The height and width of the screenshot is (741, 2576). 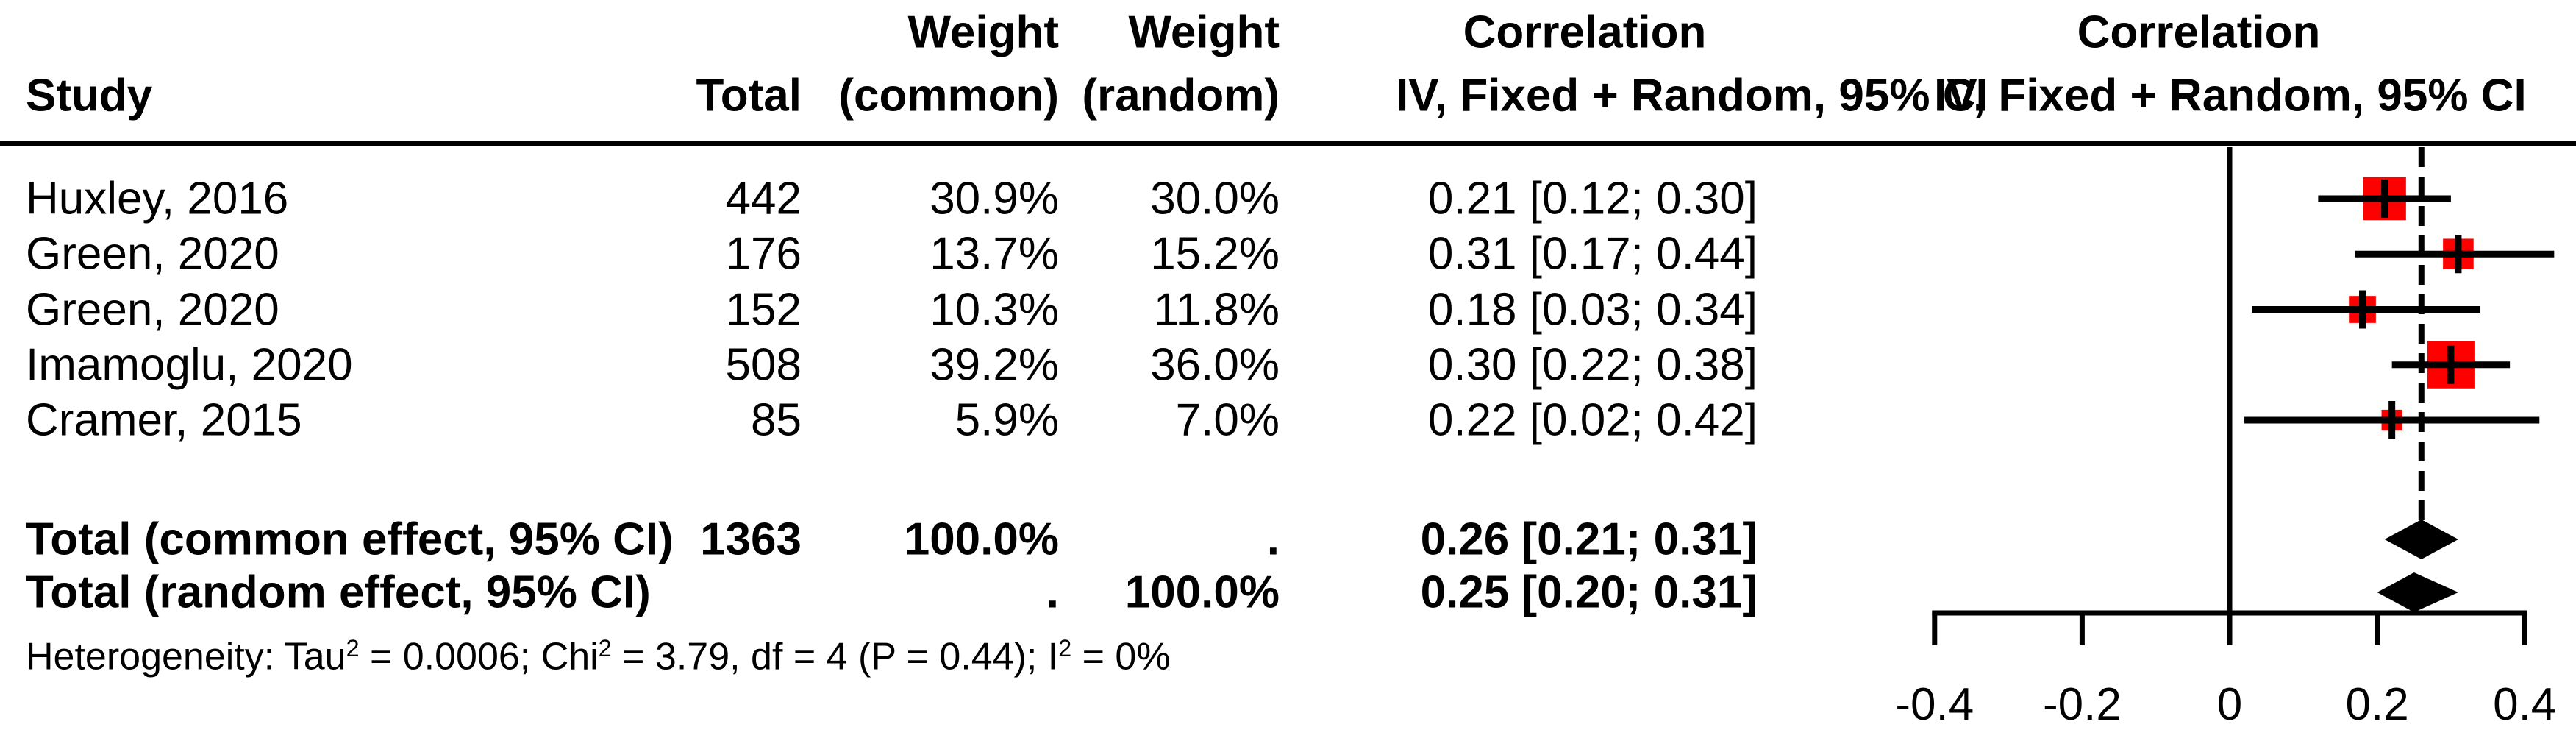 What do you see at coordinates (763, 309) in the screenshot?
I see `table-row-2-total: 152` at bounding box center [763, 309].